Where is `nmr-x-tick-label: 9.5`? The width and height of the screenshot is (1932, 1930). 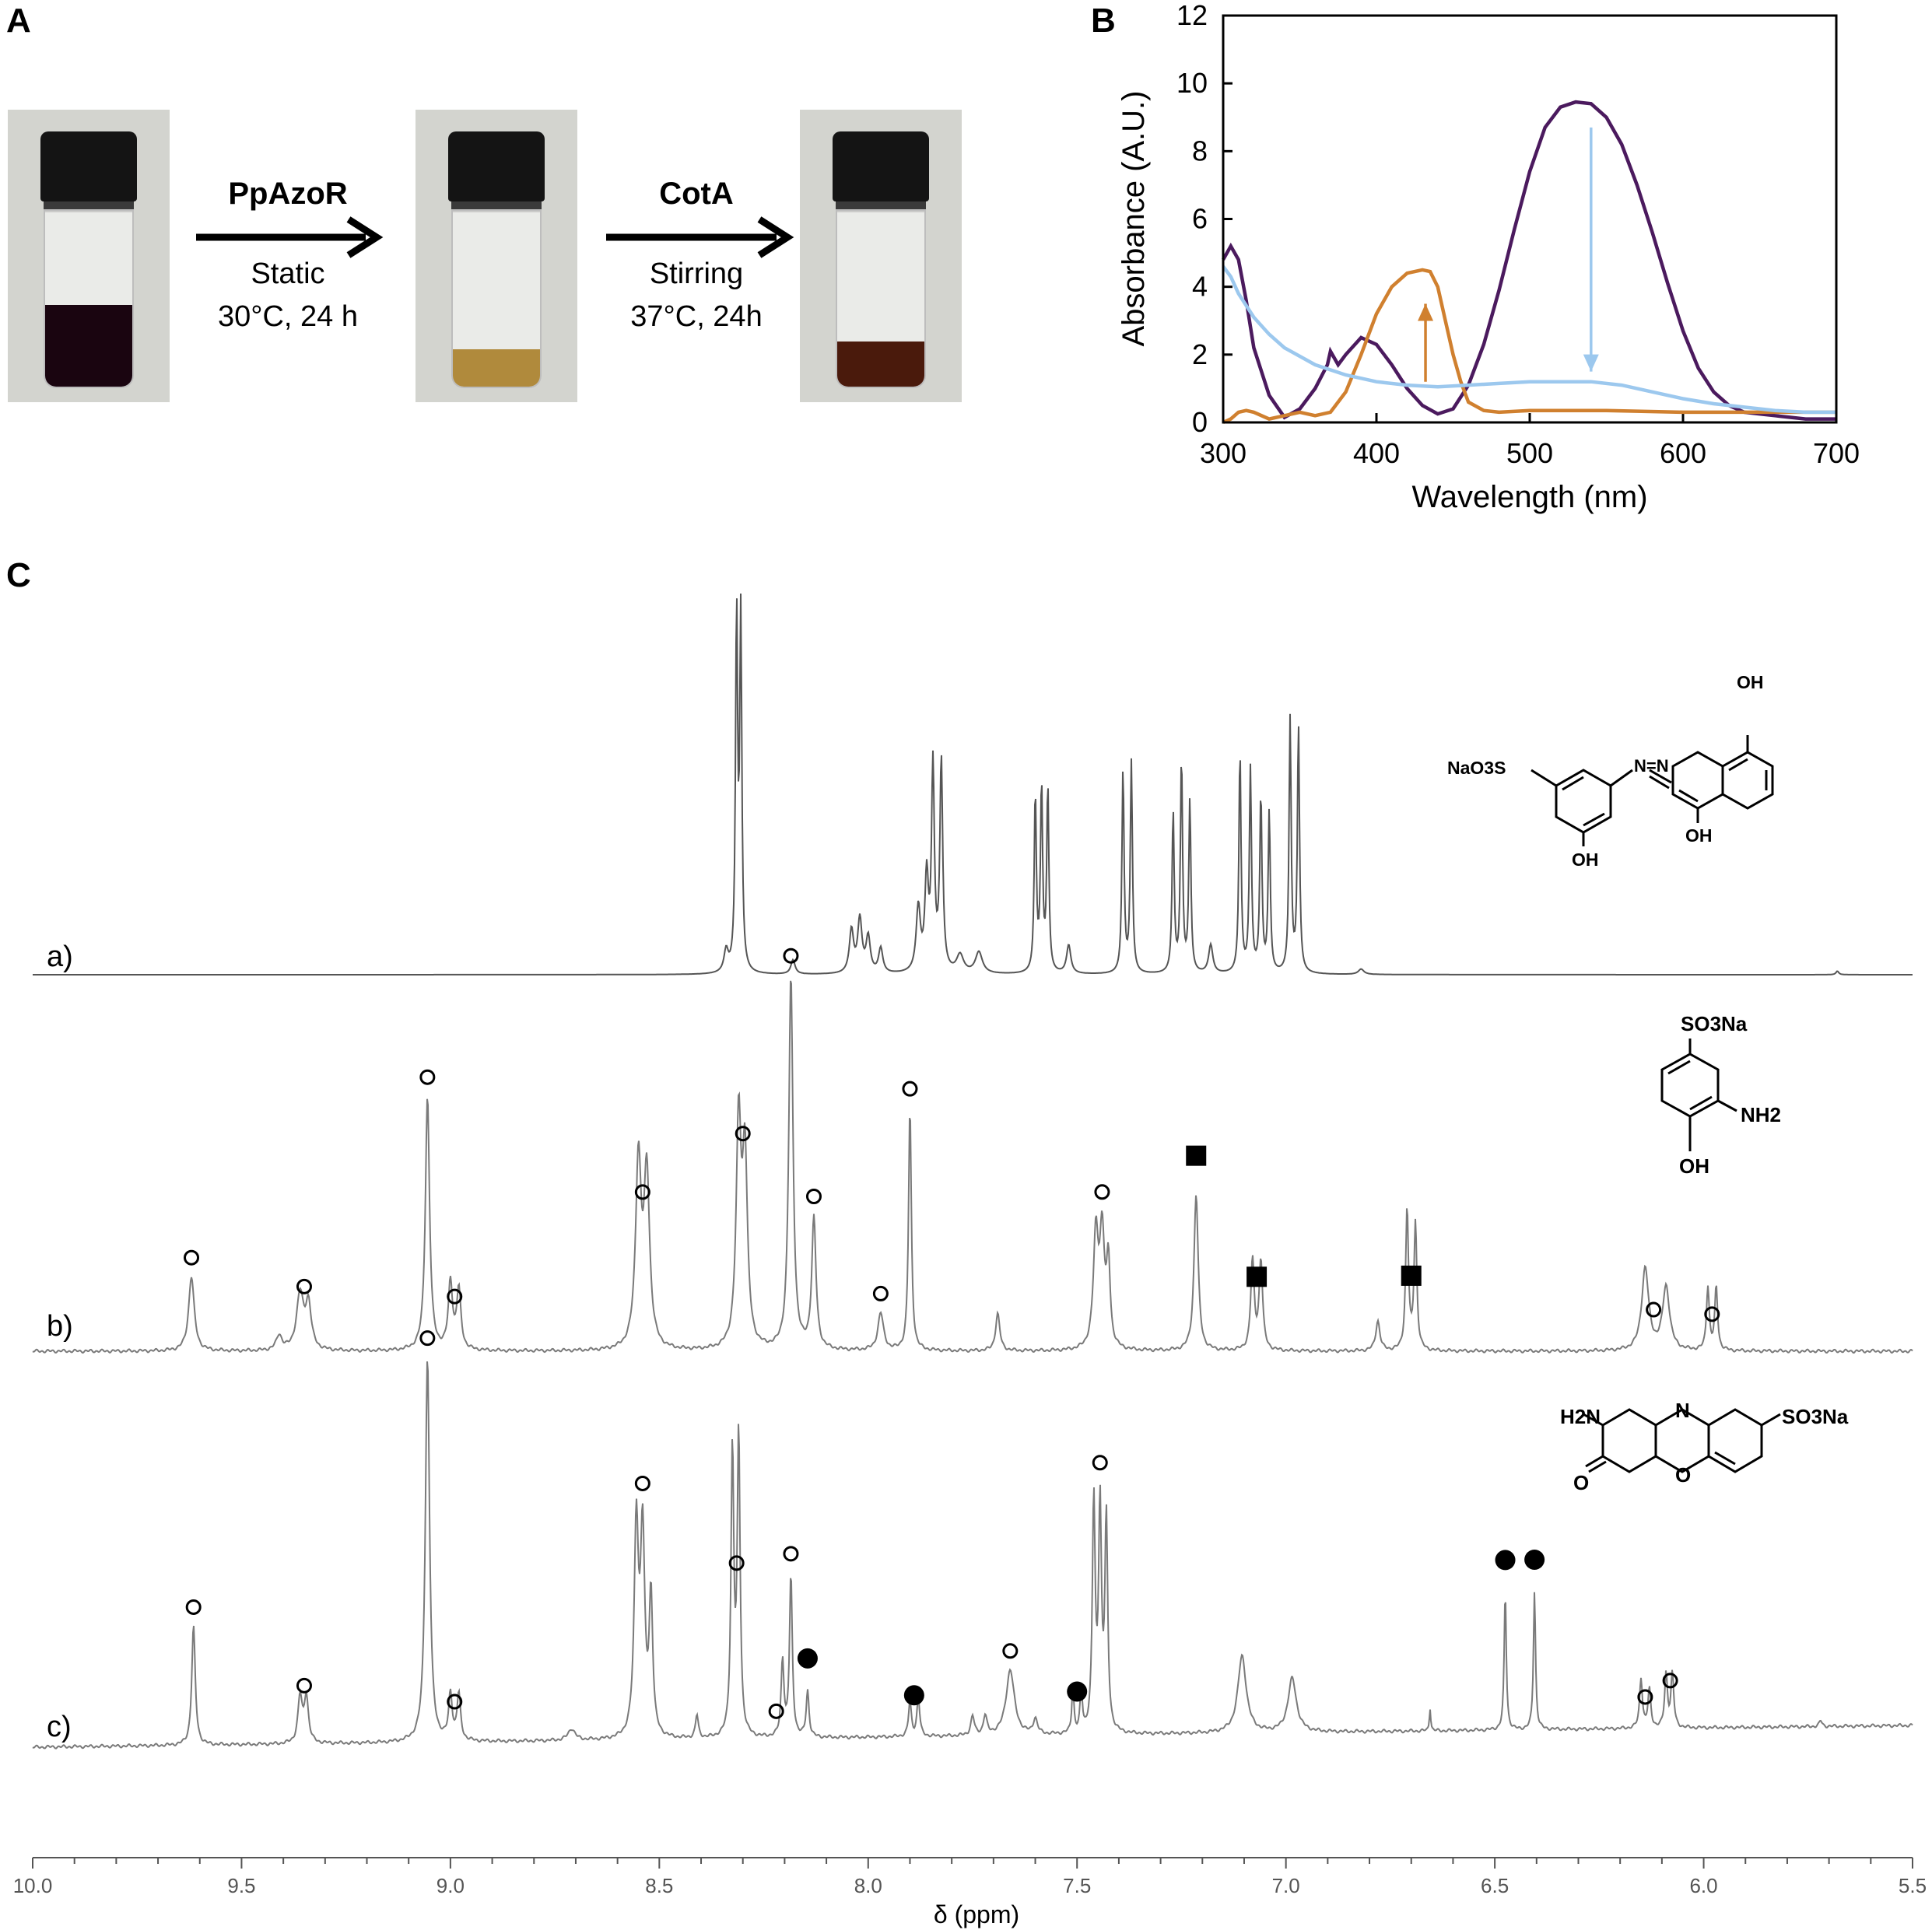 nmr-x-tick-label: 9.5 is located at coordinates (241, 1886).